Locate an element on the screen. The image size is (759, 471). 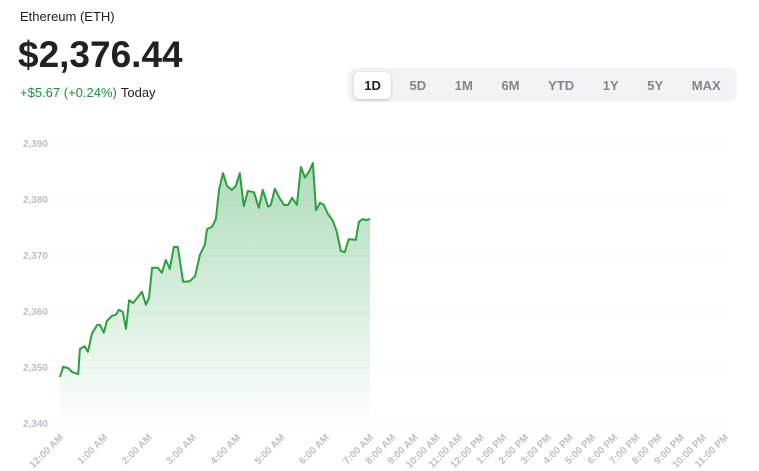
y-tick-label: 2,370 is located at coordinates (35, 256).